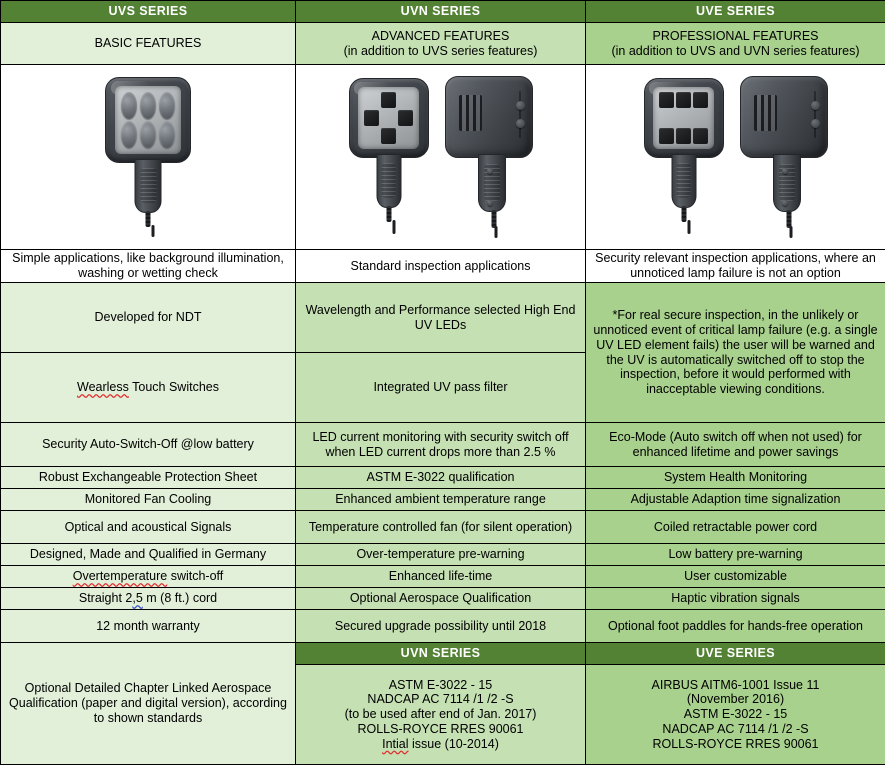 This screenshot has height=765, width=885. I want to click on feature-uvn-10: Secured upgrade possibility until 2018, so click(441, 626).